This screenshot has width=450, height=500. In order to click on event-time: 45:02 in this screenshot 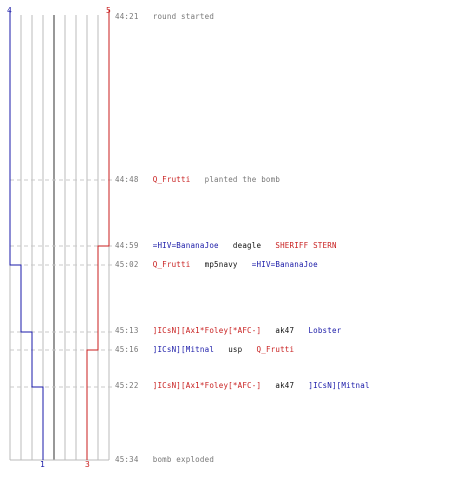, I will do `click(127, 264)`.